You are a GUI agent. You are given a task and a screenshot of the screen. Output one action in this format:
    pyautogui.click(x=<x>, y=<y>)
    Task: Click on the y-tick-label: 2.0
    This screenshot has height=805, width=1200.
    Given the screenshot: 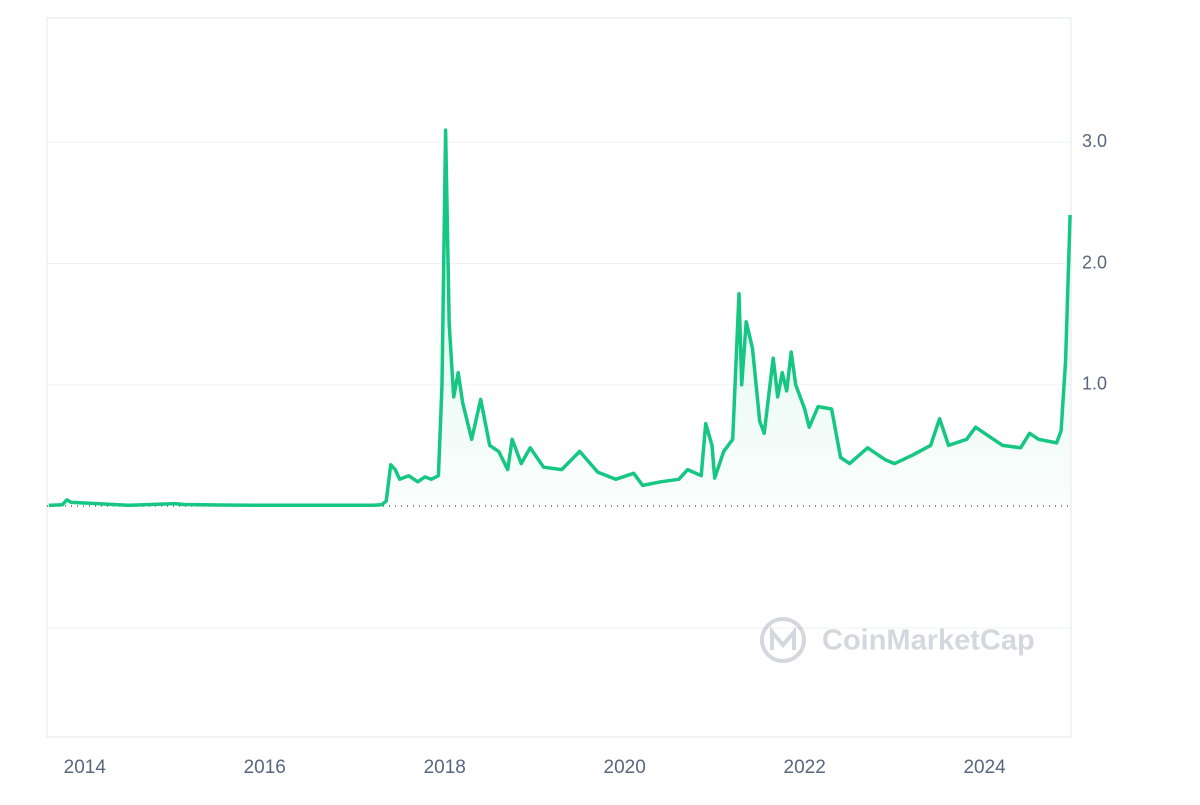 What is the action you would take?
    pyautogui.click(x=1094, y=262)
    